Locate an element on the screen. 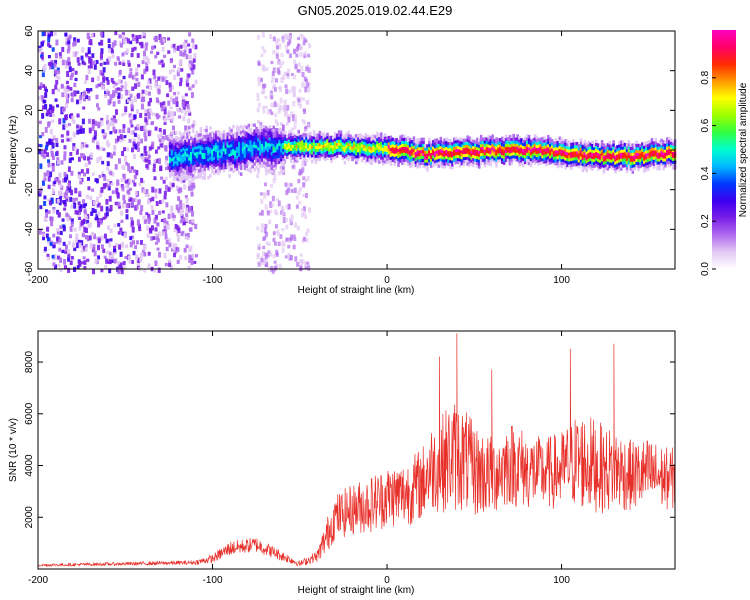 Image resolution: width=750 pixels, height=600 pixels. spectrogram-y-label: Frequency (Hz) is located at coordinates (13, 150).